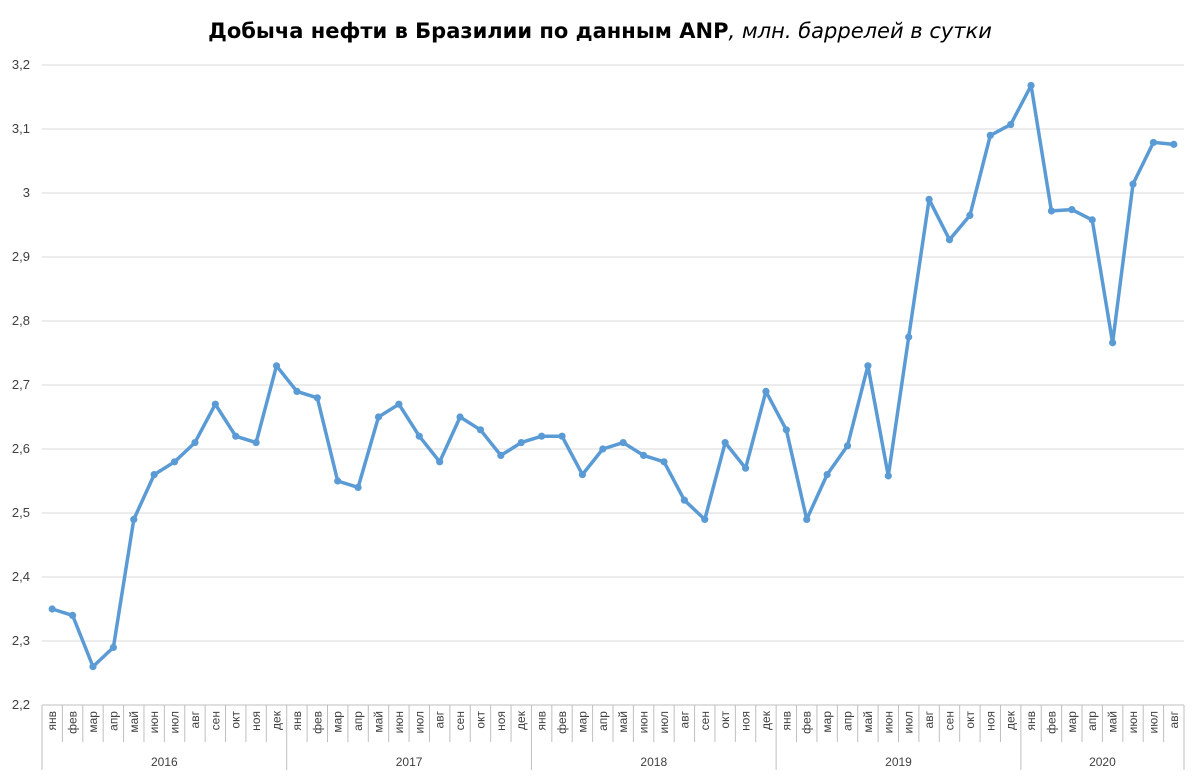  Describe the element at coordinates (468, 31) in the screenshot. I see `chart-title-main: Добыча нефти в Бразилии по данным ANP` at that location.